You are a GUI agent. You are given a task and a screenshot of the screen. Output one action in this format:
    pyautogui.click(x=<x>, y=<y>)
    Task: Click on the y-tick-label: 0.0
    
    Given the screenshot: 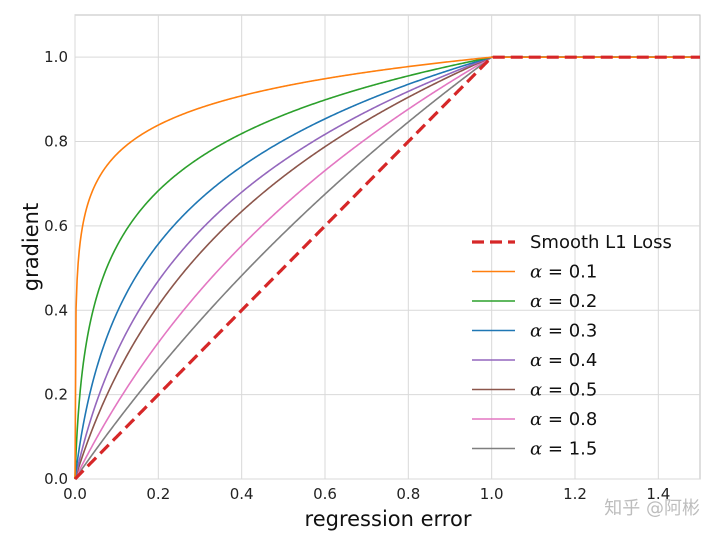 What is the action you would take?
    pyautogui.click(x=56, y=479)
    